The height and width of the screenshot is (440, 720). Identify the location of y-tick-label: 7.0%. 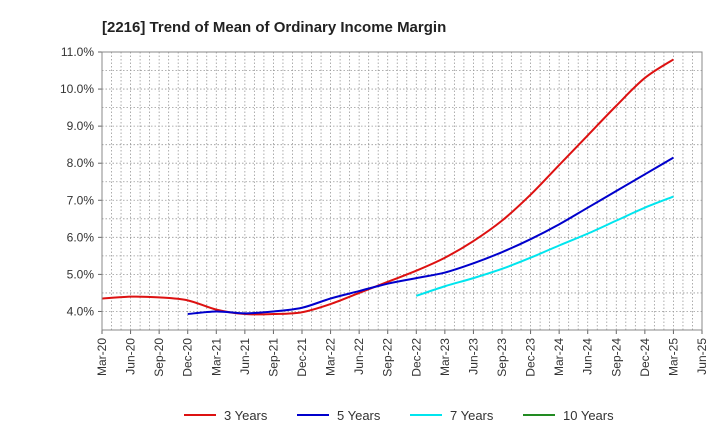
(81, 200).